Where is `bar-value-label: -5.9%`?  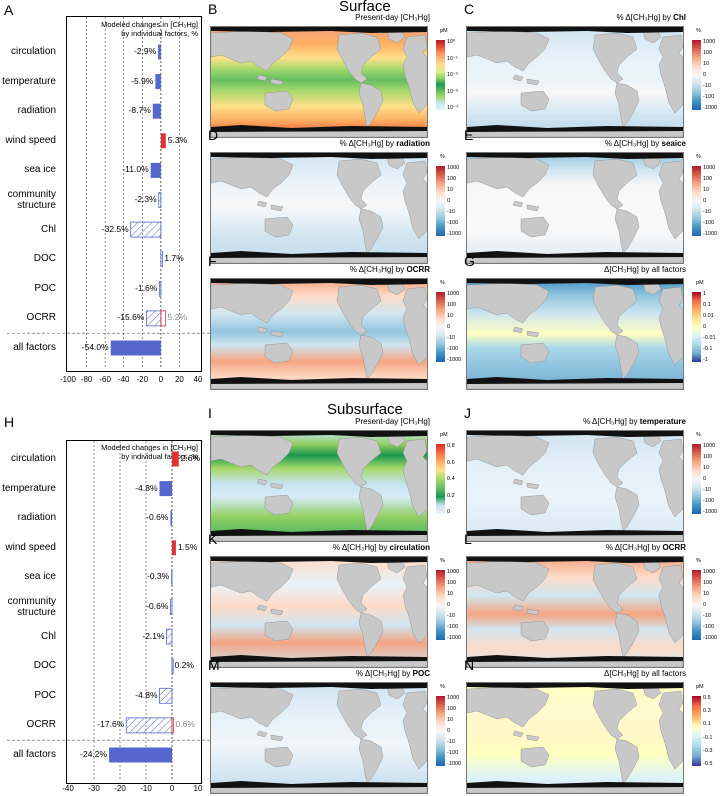
bar-value-label: -5.9% is located at coordinates (142, 80).